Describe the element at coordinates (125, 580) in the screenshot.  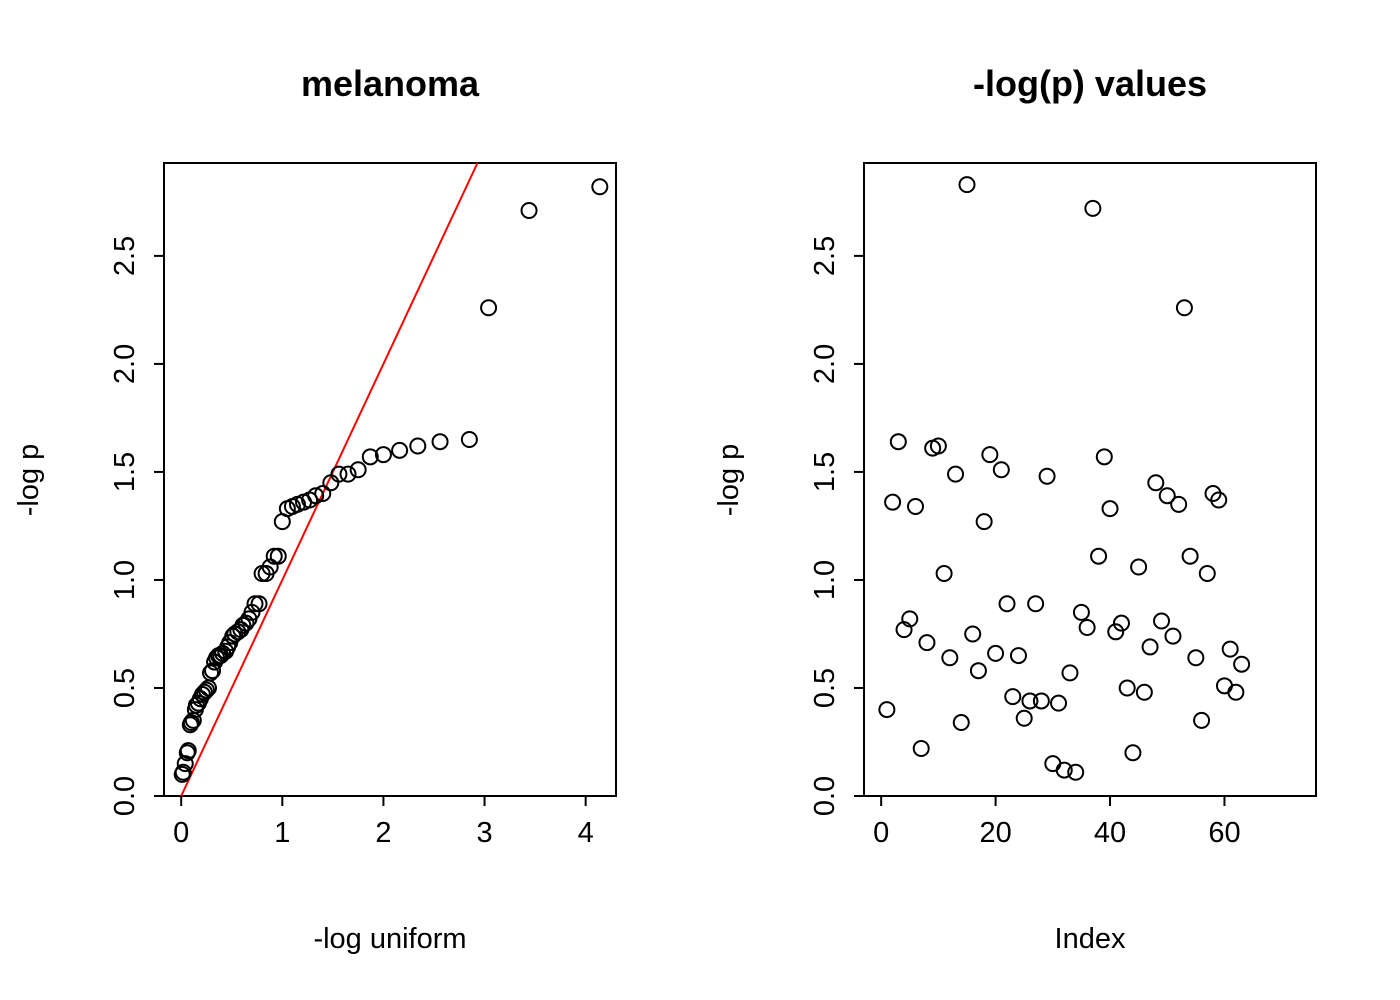
I see `y-tick-label: 1.0` at that location.